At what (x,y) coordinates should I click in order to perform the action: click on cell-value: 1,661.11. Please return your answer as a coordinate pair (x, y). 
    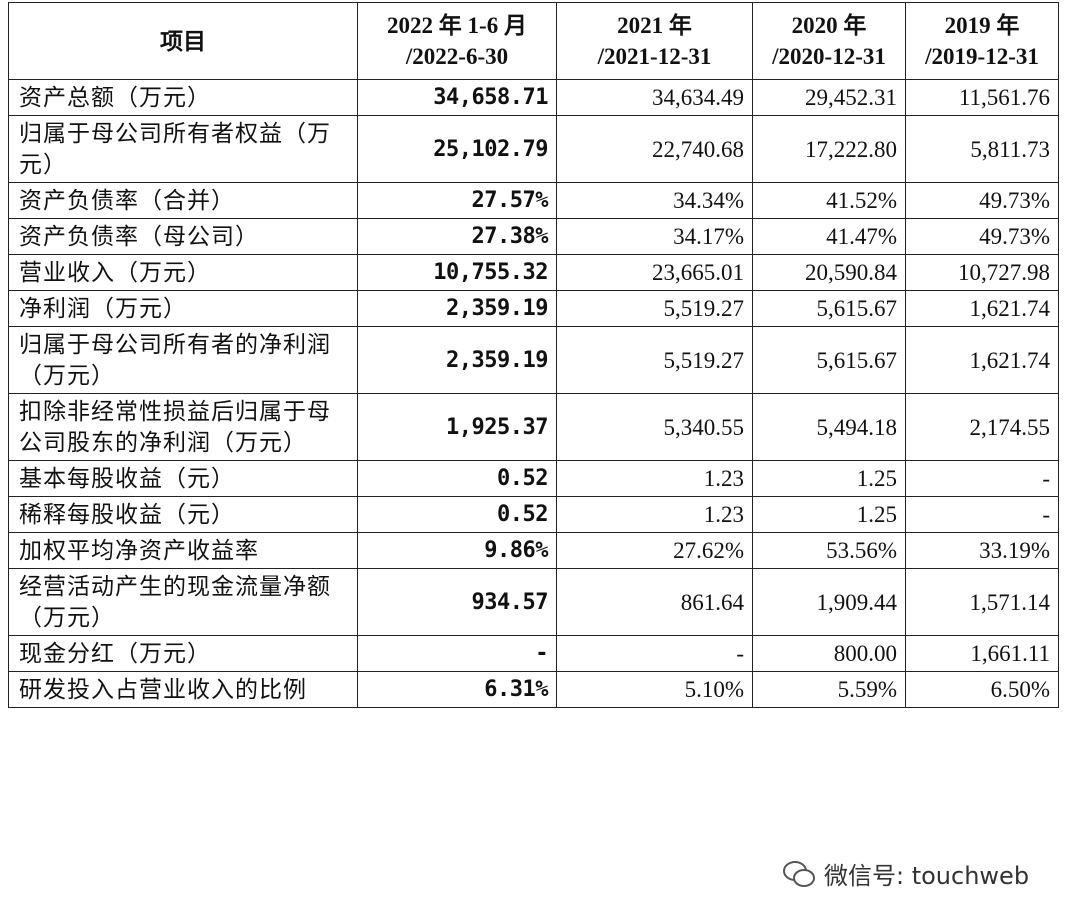
    Looking at the image, I should click on (982, 653).